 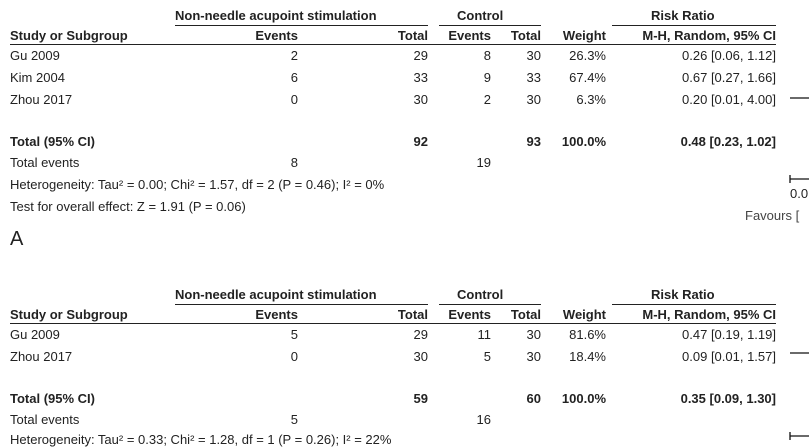 What do you see at coordinates (799, 140) in the screenshot?
I see `forest-marks-panel-a` at bounding box center [799, 140].